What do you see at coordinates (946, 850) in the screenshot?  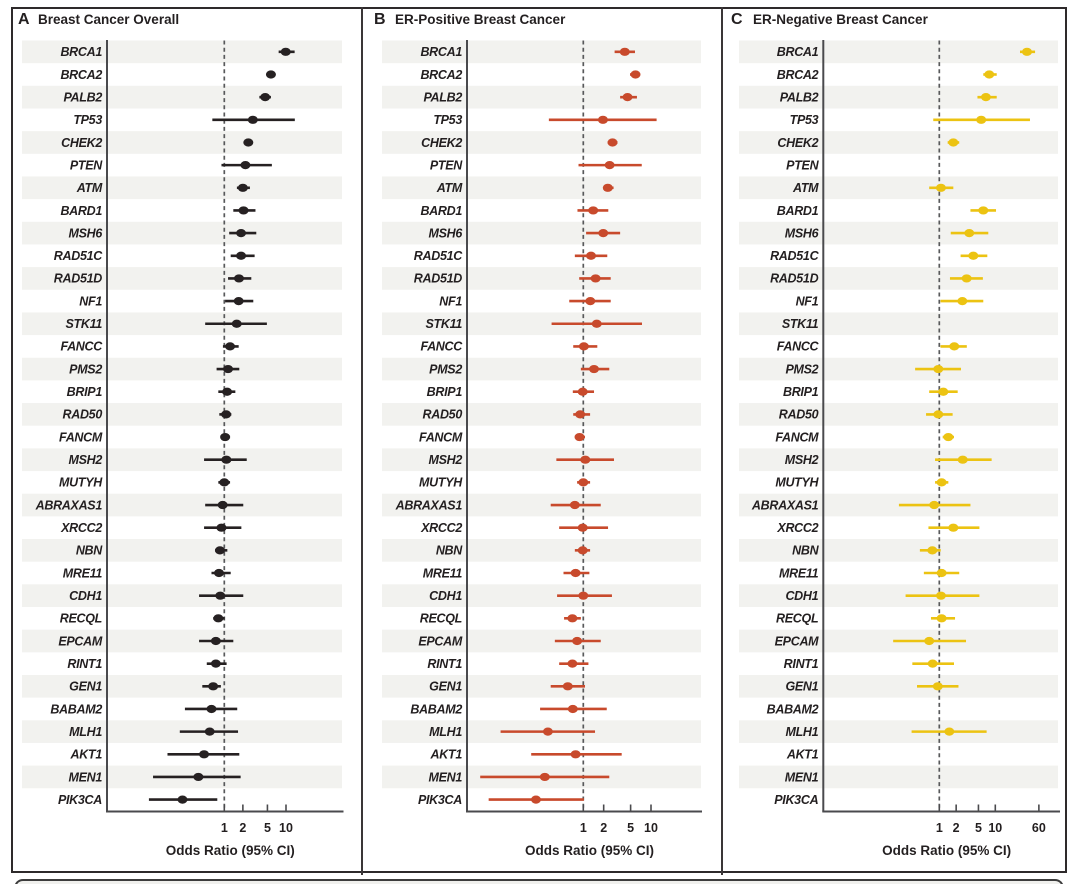 I see `x-axis-title: Odds Ratio (95% CI)` at bounding box center [946, 850].